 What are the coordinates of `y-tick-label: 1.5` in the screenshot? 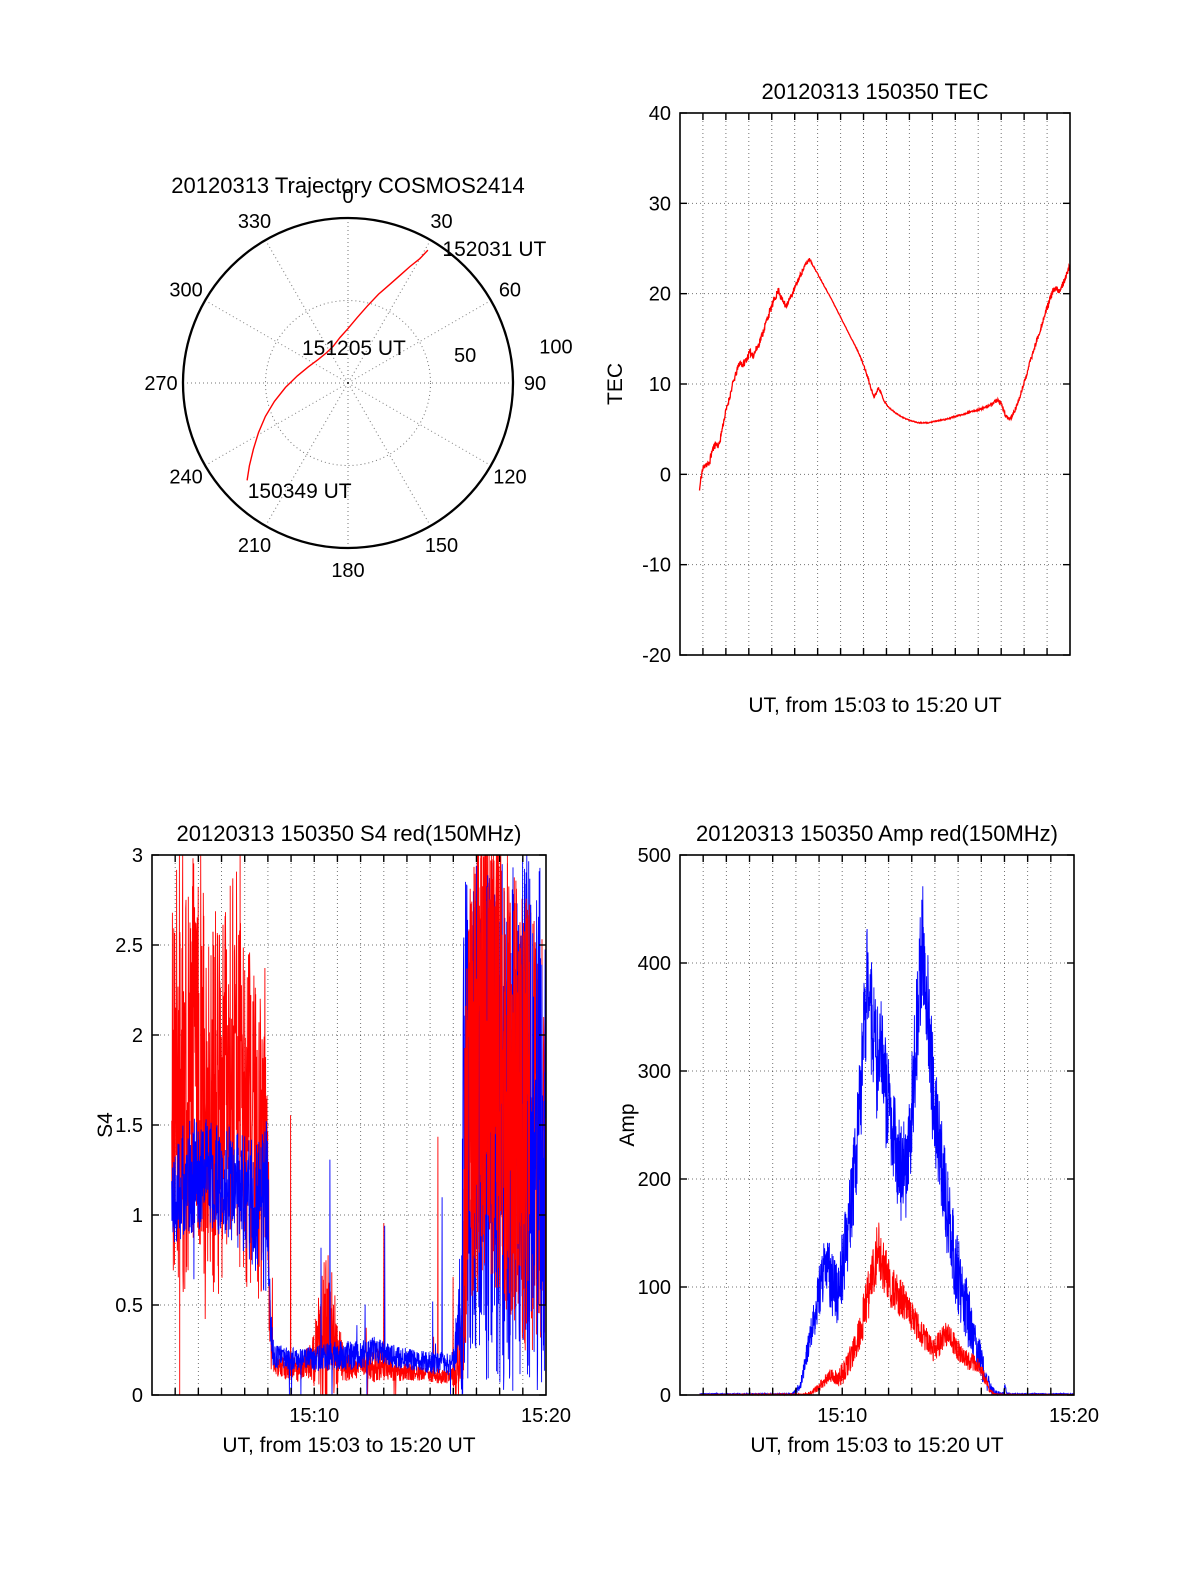 It's located at (129, 1126).